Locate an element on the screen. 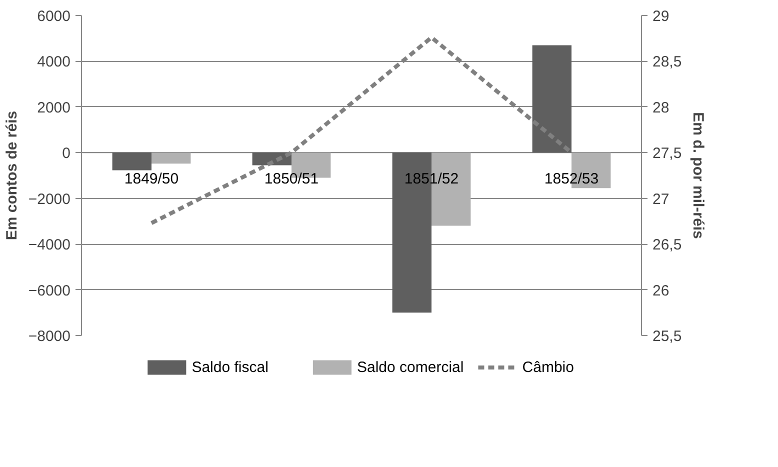 This screenshot has width=778, height=467. y-tick-label: −6000 is located at coordinates (49, 291).